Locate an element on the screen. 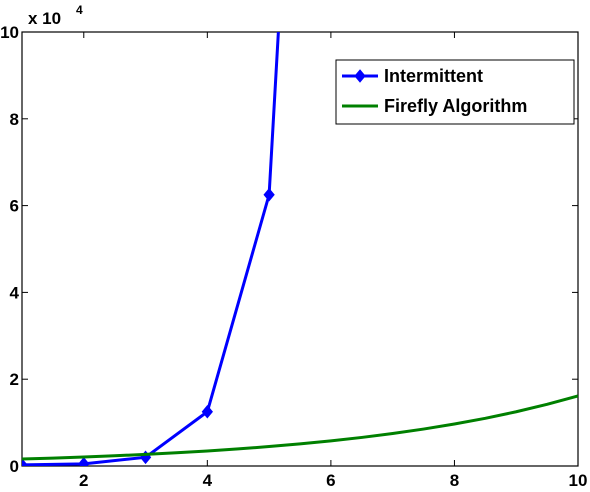  y-tick-label-2: 4 is located at coordinates (15, 292).